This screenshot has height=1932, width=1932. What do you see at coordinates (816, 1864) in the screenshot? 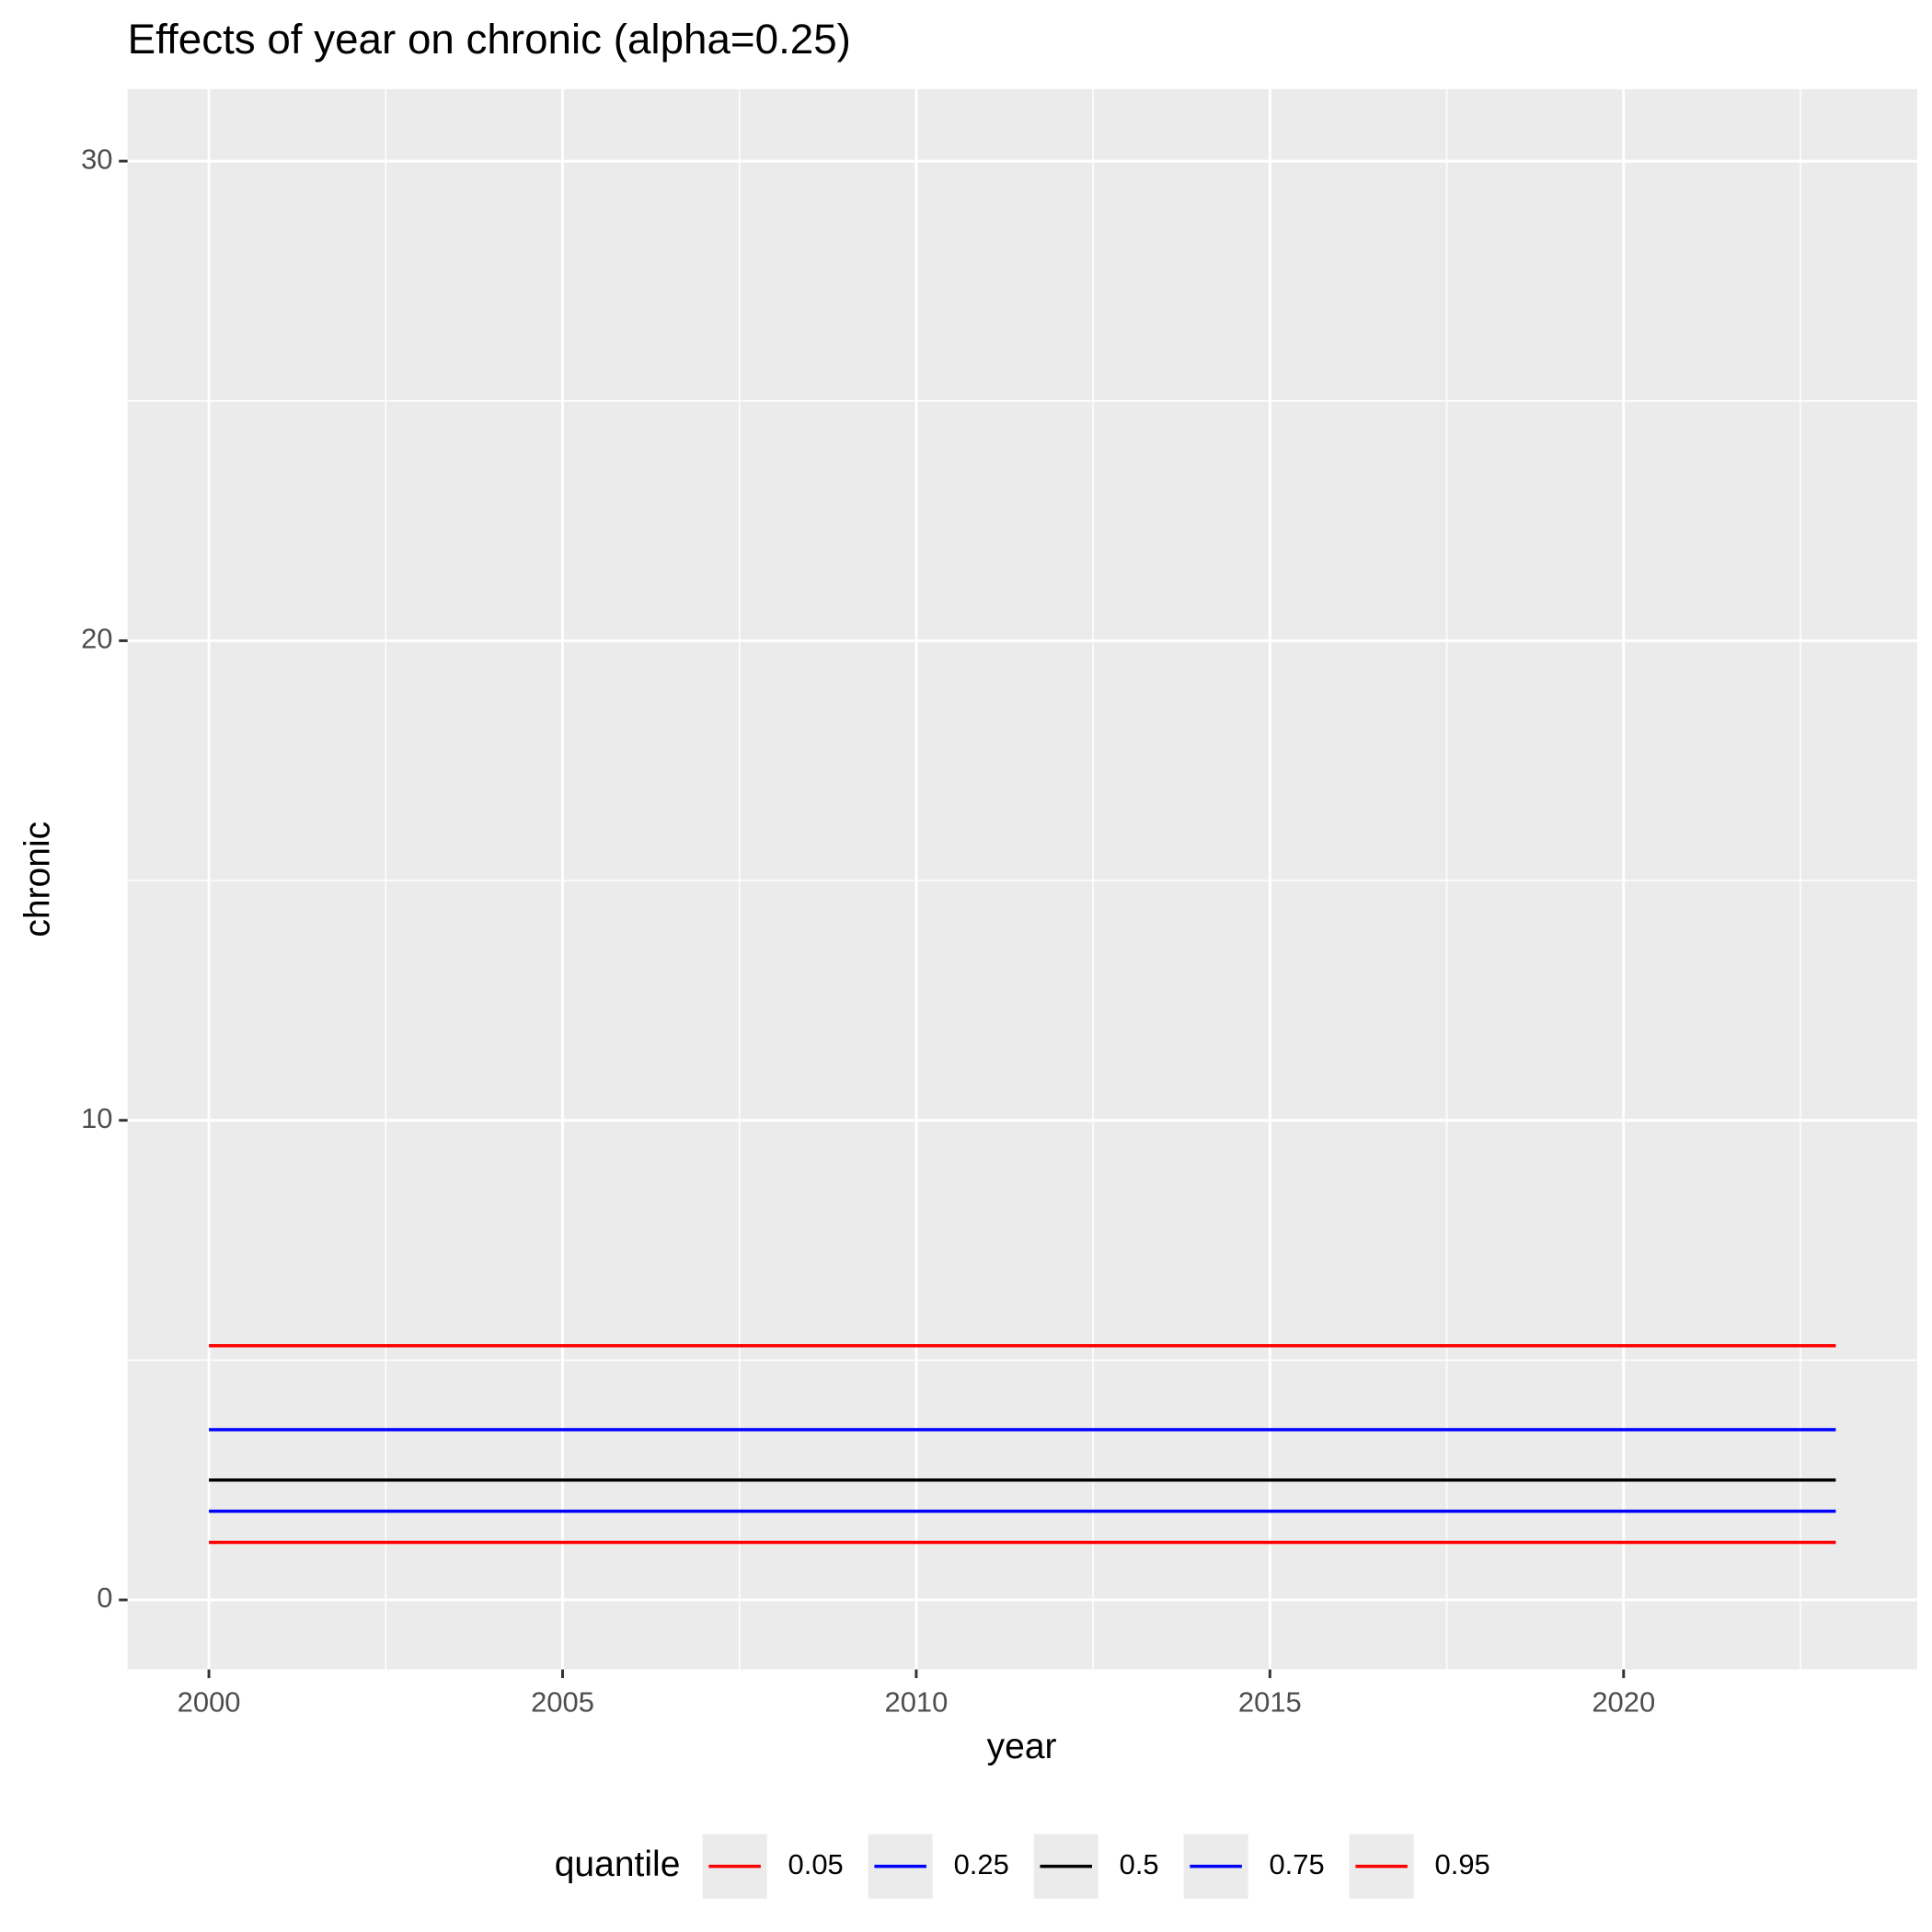
I see `legend-label: 0.05` at bounding box center [816, 1864].